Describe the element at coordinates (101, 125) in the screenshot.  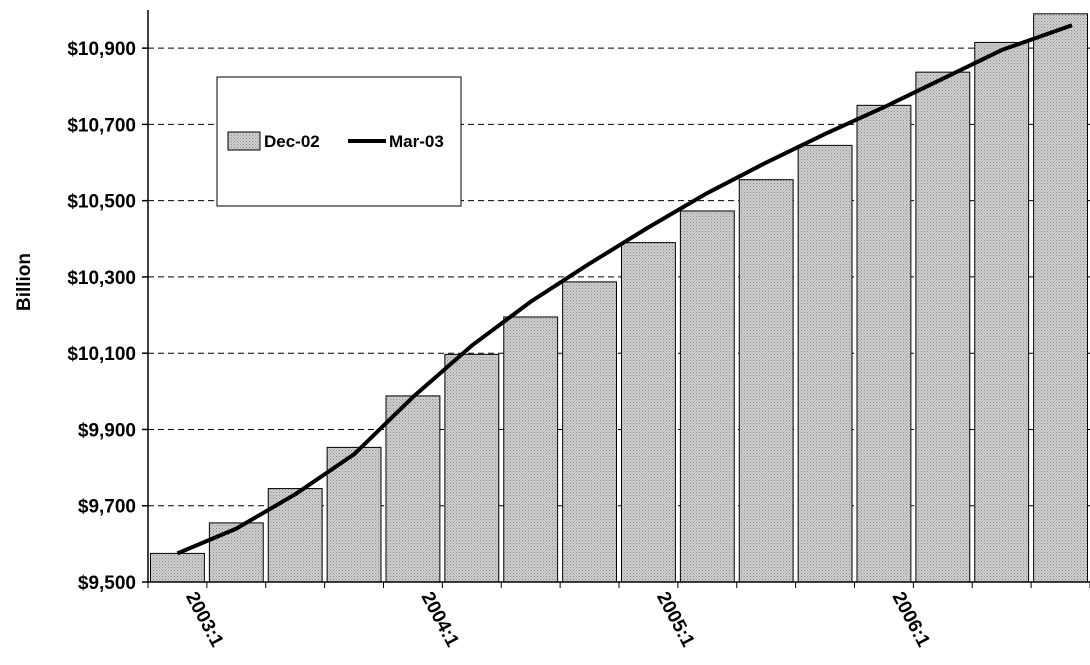
I see `y-tick-label: $10,700` at that location.